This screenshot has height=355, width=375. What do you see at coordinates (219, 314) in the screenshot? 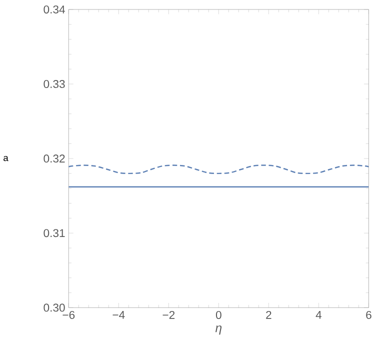
I see `x-tick-label: 0` at bounding box center [219, 314].